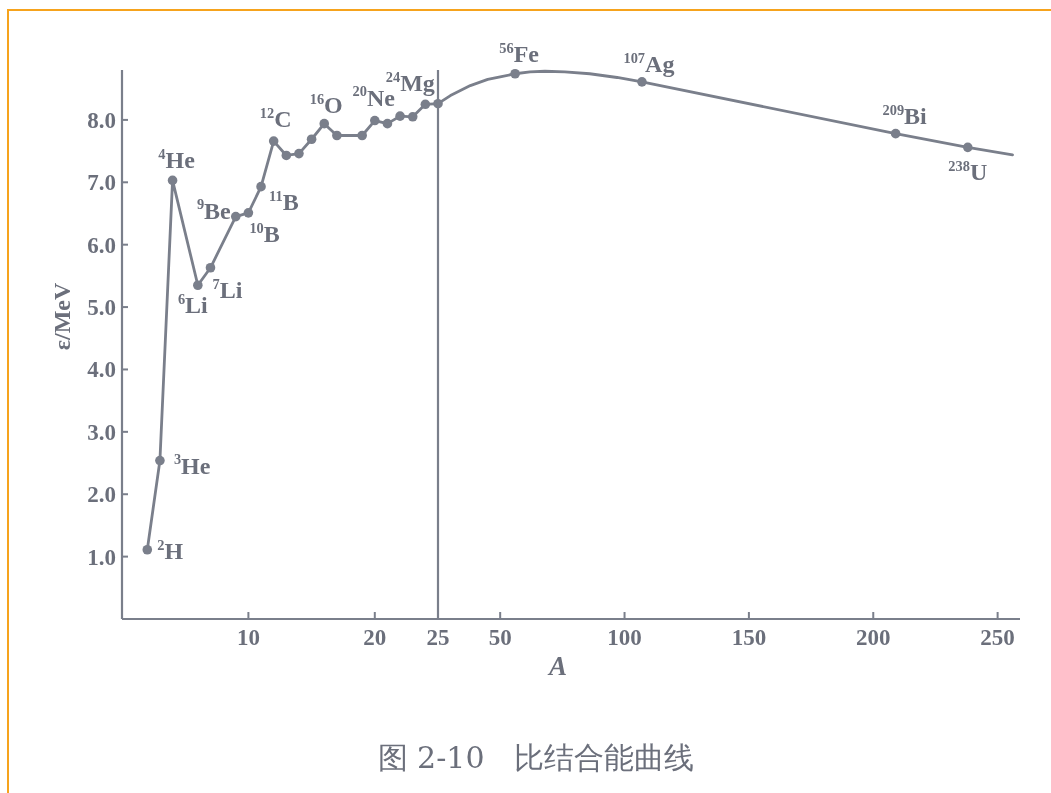 Image resolution: width=1051 pixels, height=793 pixels. What do you see at coordinates (284, 201) in the screenshot?
I see `point-label: $^{11}$B` at bounding box center [284, 201].